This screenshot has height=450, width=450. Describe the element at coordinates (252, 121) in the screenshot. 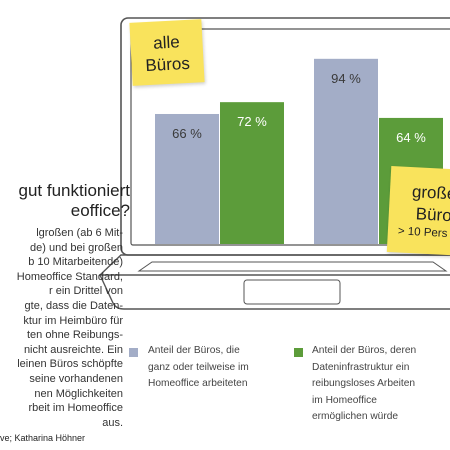

I see `bar-label-b-0: 72 %` at that location.